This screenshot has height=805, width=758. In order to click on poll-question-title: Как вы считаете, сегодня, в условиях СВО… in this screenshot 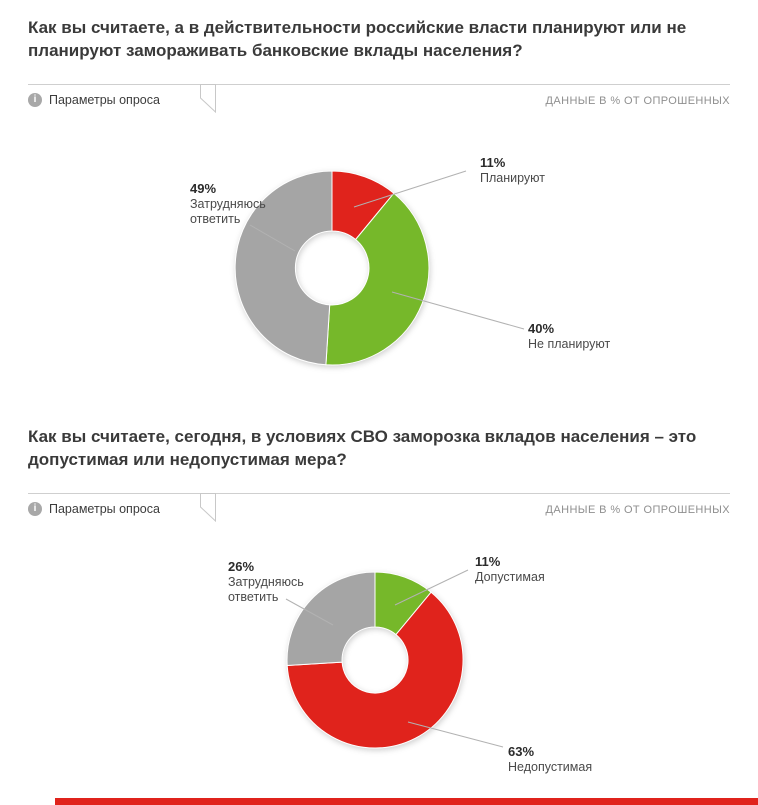, I will do `click(362, 448)`.